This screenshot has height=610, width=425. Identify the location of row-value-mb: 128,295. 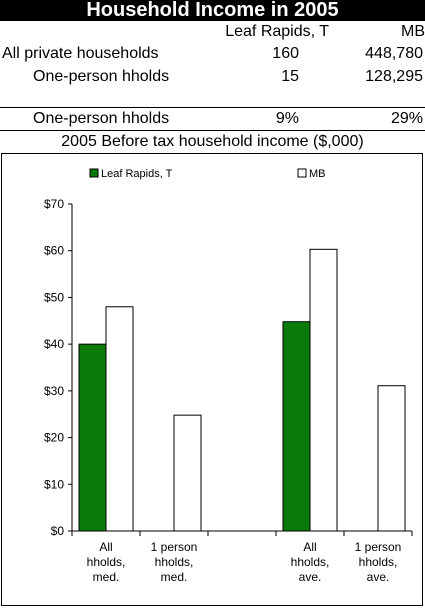
(394, 76).